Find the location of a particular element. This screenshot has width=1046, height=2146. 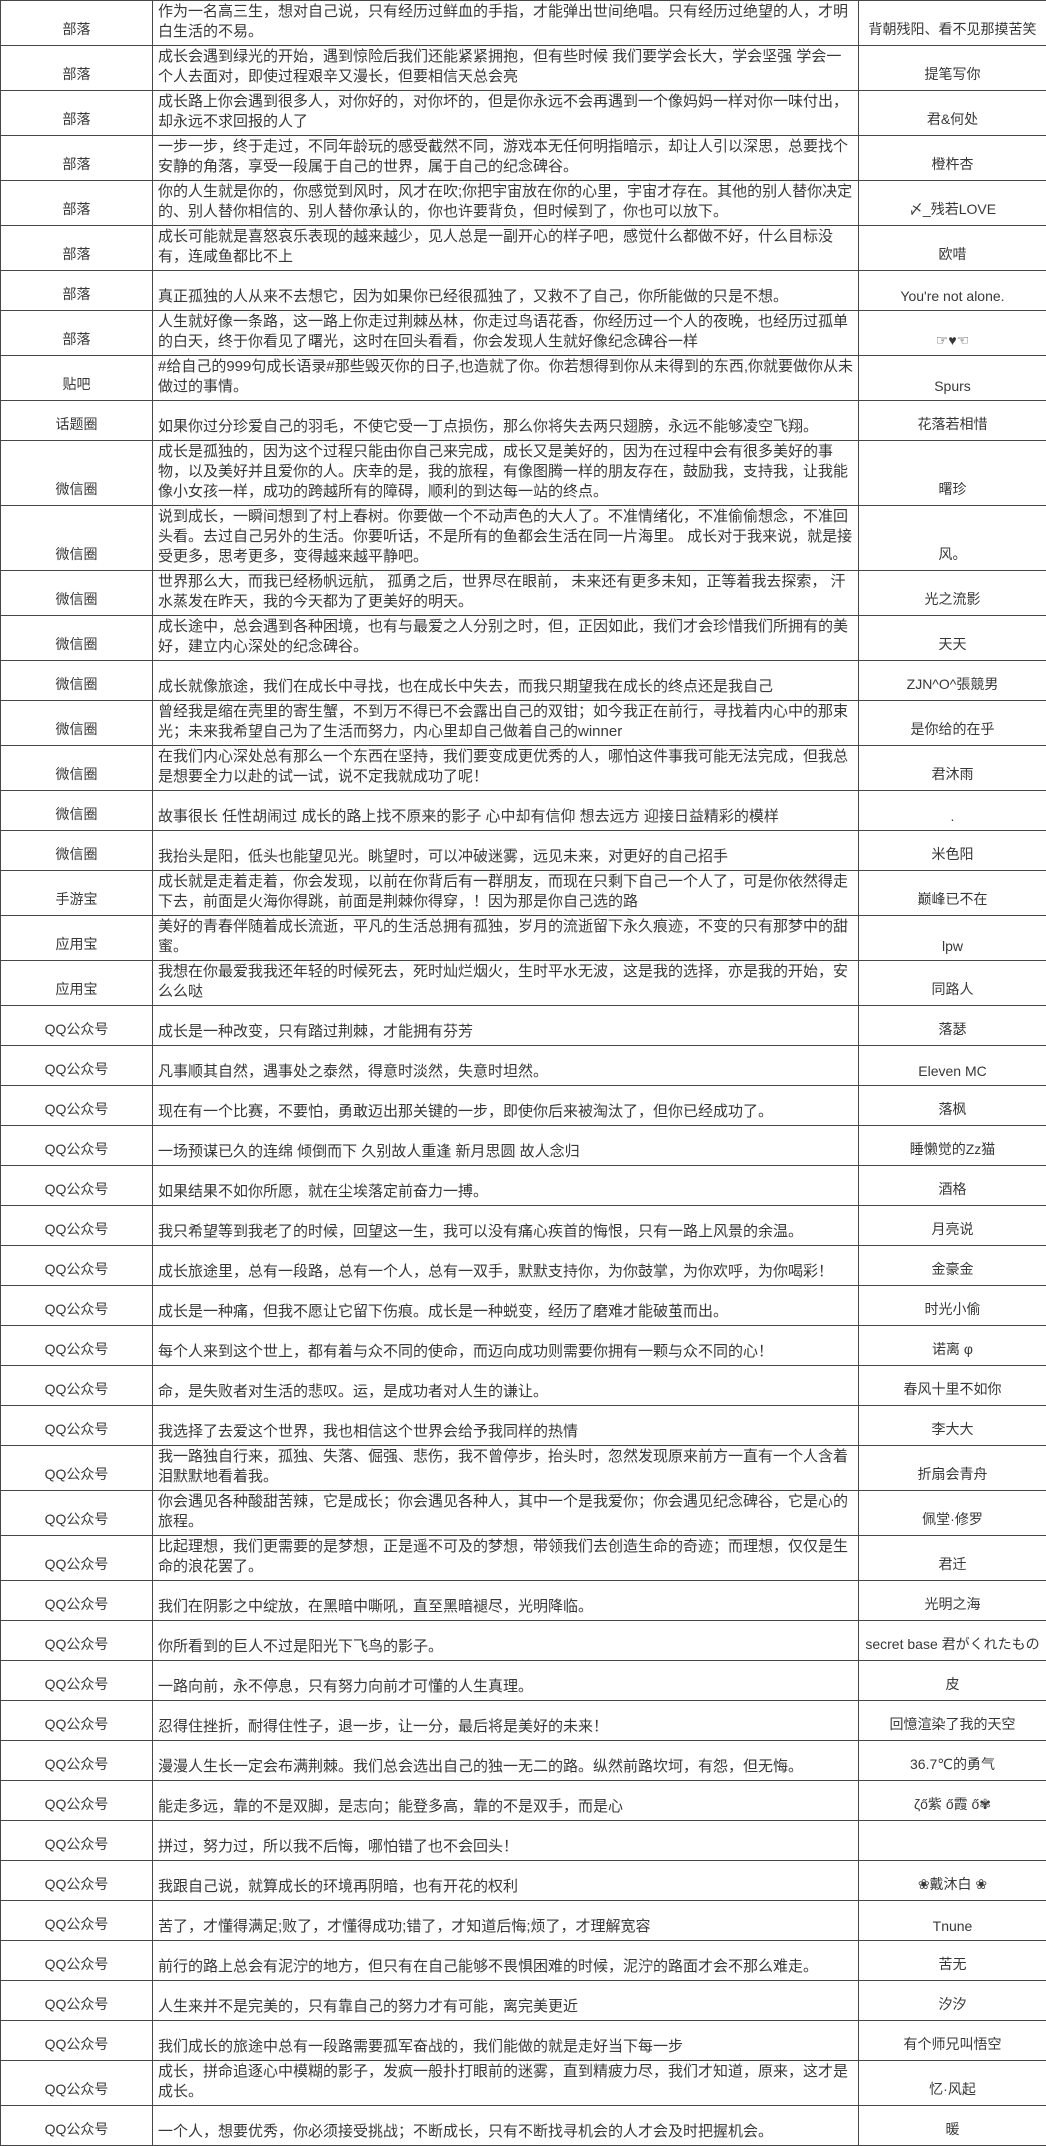

author-cell: 忆·风起 is located at coordinates (952, 2083).